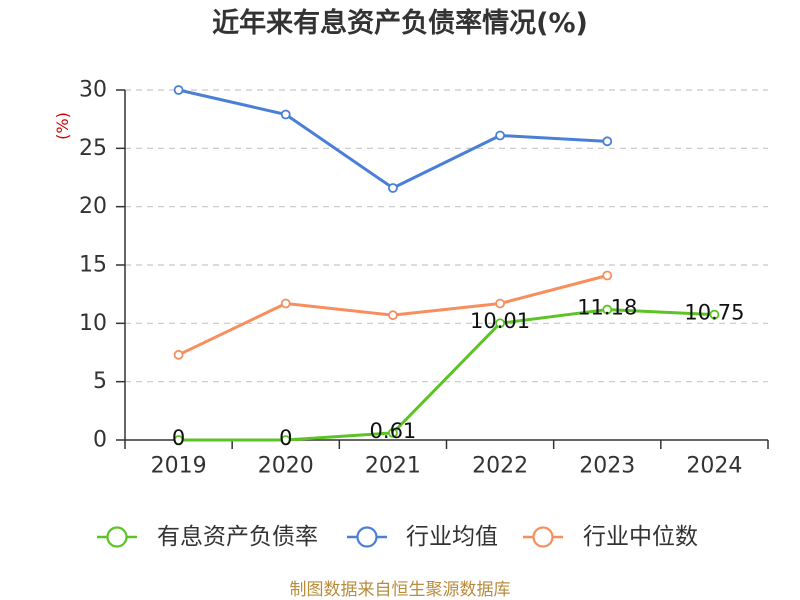 The image size is (800, 600). I want to click on y-tick-label: 5, so click(100, 381).